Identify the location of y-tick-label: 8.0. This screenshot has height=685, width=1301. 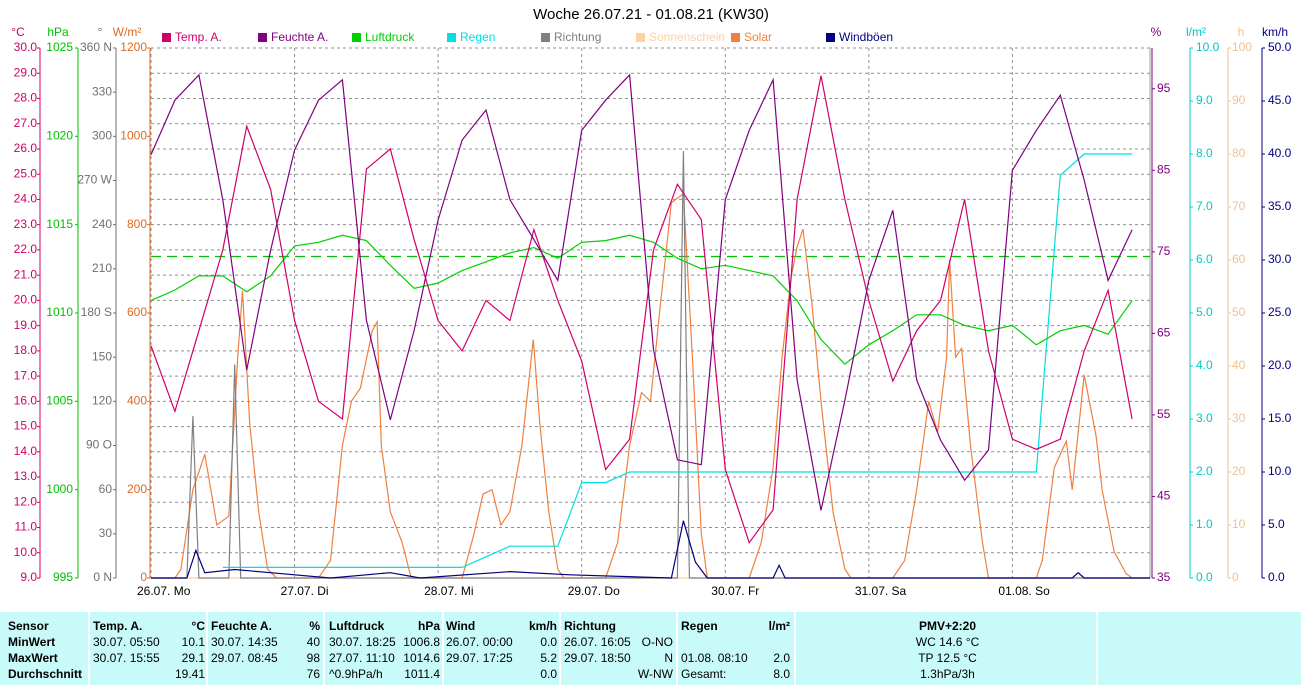
(1204, 153).